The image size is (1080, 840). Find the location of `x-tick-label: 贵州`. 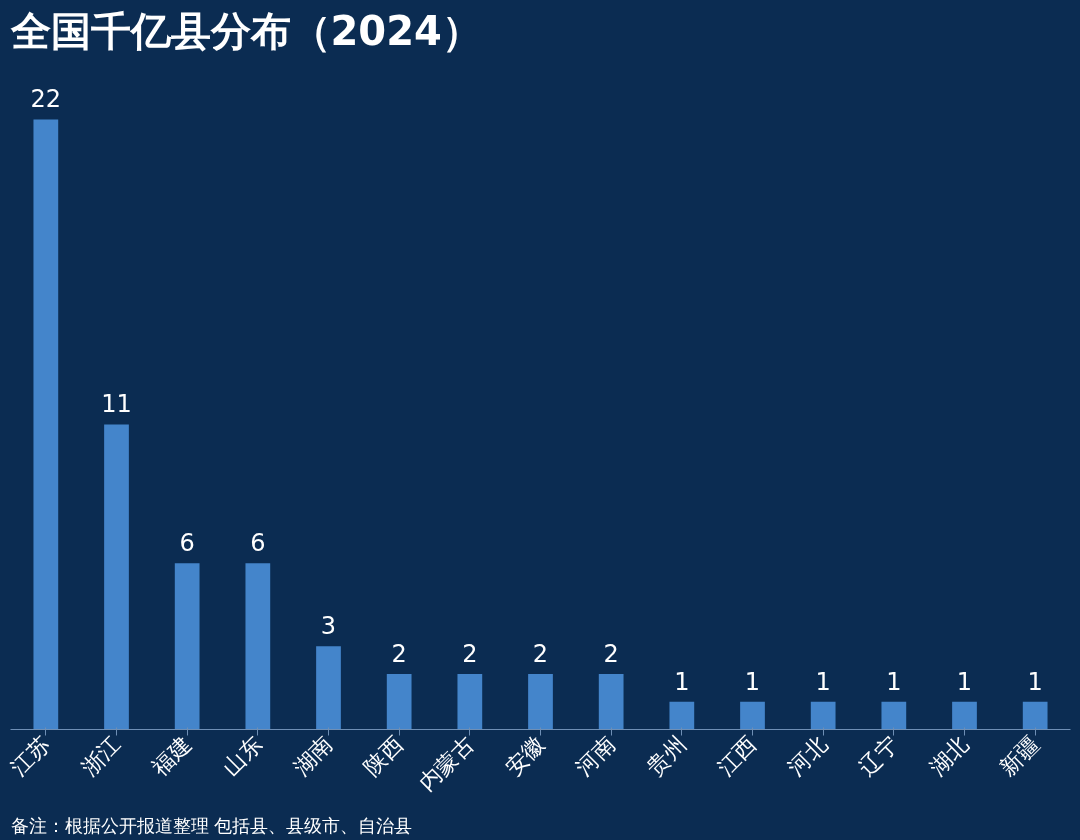

x-tick-label: 贵州 is located at coordinates (666, 756).